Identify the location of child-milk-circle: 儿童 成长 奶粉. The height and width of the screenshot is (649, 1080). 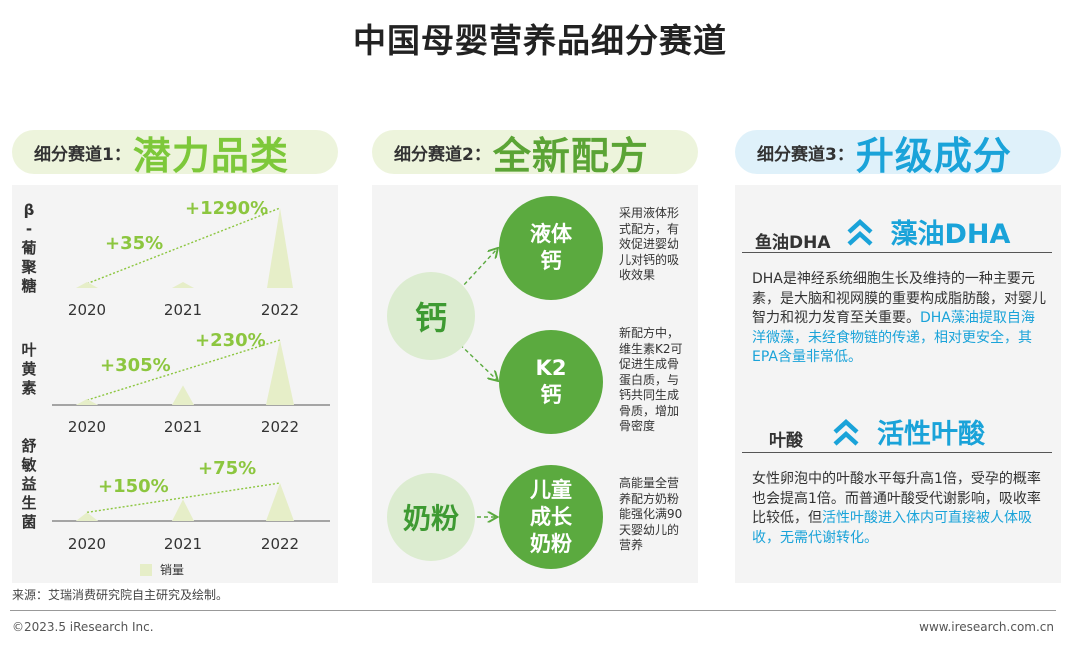
(551, 517).